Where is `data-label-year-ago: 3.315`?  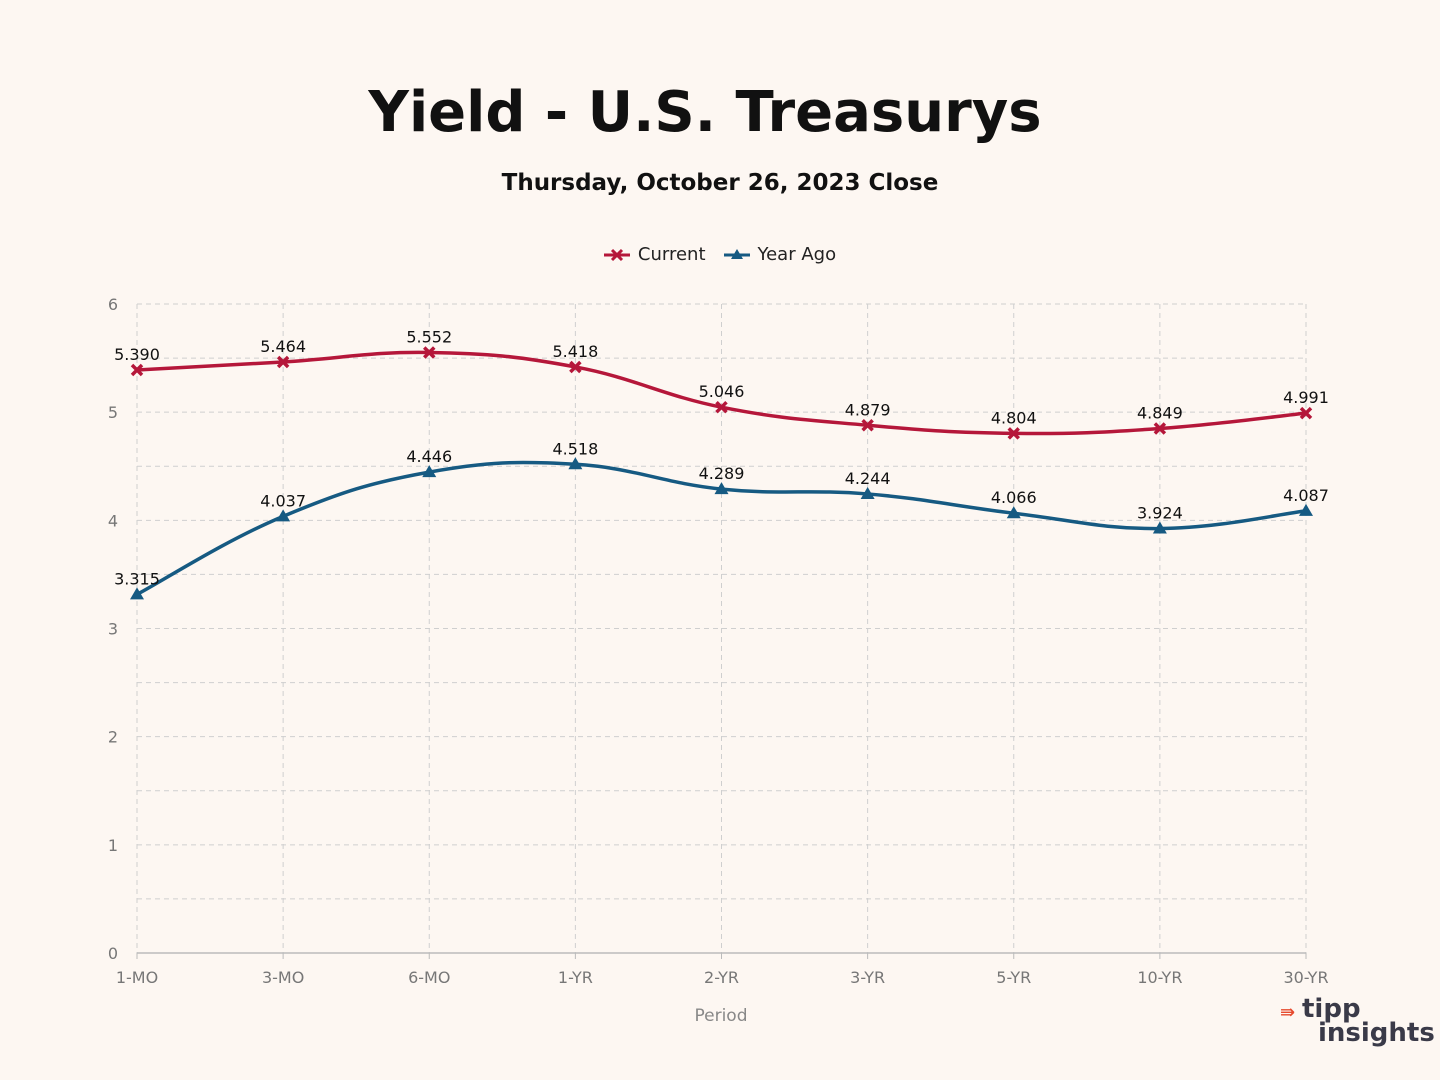
data-label-year-ago: 3.315 is located at coordinates (137, 578).